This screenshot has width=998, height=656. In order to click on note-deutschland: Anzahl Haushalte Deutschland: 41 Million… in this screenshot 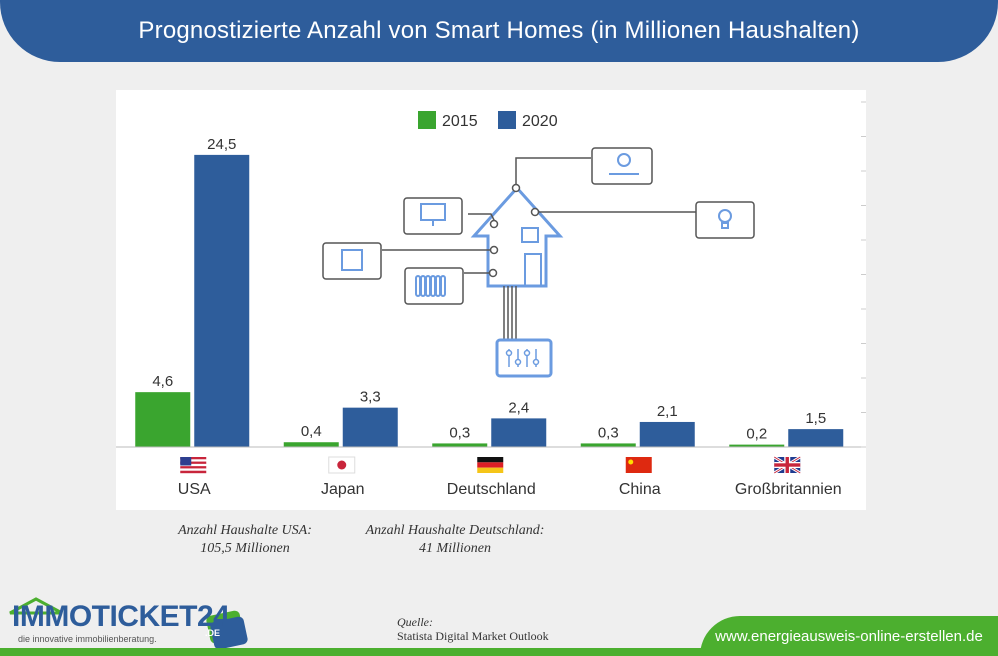, I will do `click(455, 540)`.